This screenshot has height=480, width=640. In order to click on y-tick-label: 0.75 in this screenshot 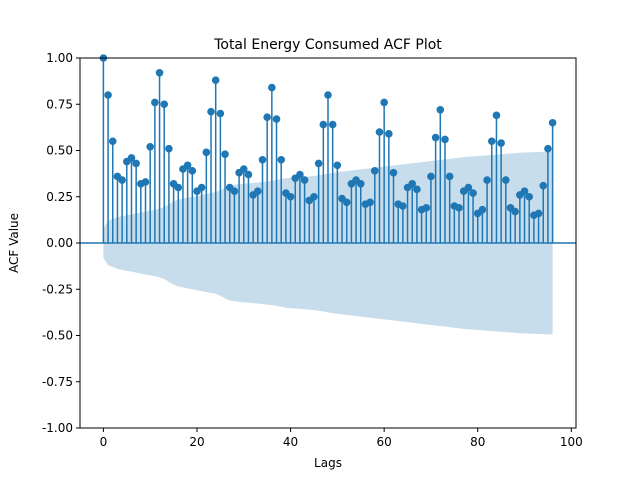, I will do `click(59, 104)`.